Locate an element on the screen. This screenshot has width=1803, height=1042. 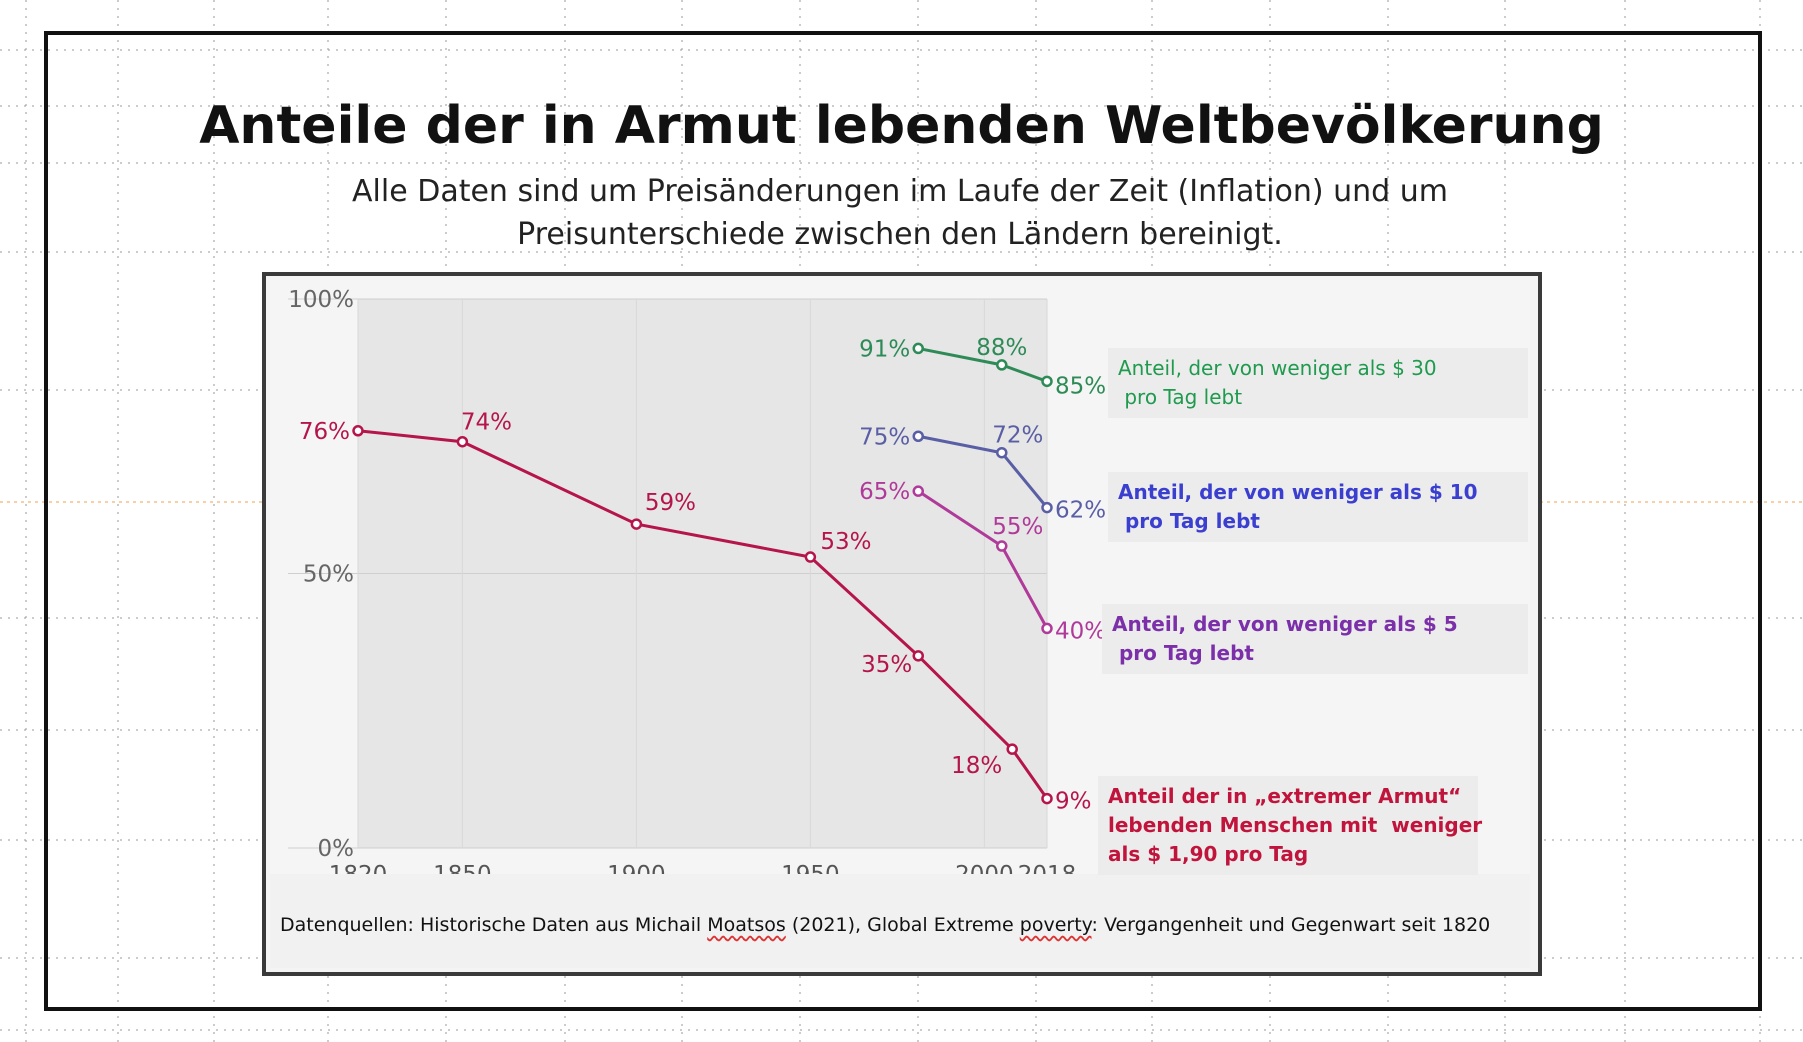
legend-5-line1: Anteil, der von weniger als $ 5 is located at coordinates (1285, 624).